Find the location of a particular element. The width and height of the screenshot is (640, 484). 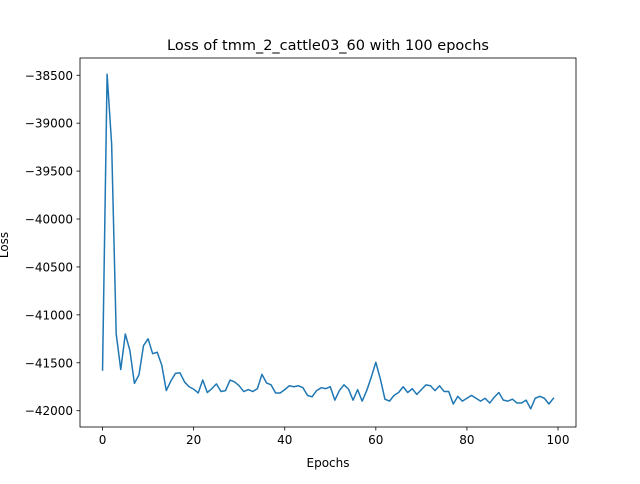

x-tick-label: 100 is located at coordinates (558, 440).